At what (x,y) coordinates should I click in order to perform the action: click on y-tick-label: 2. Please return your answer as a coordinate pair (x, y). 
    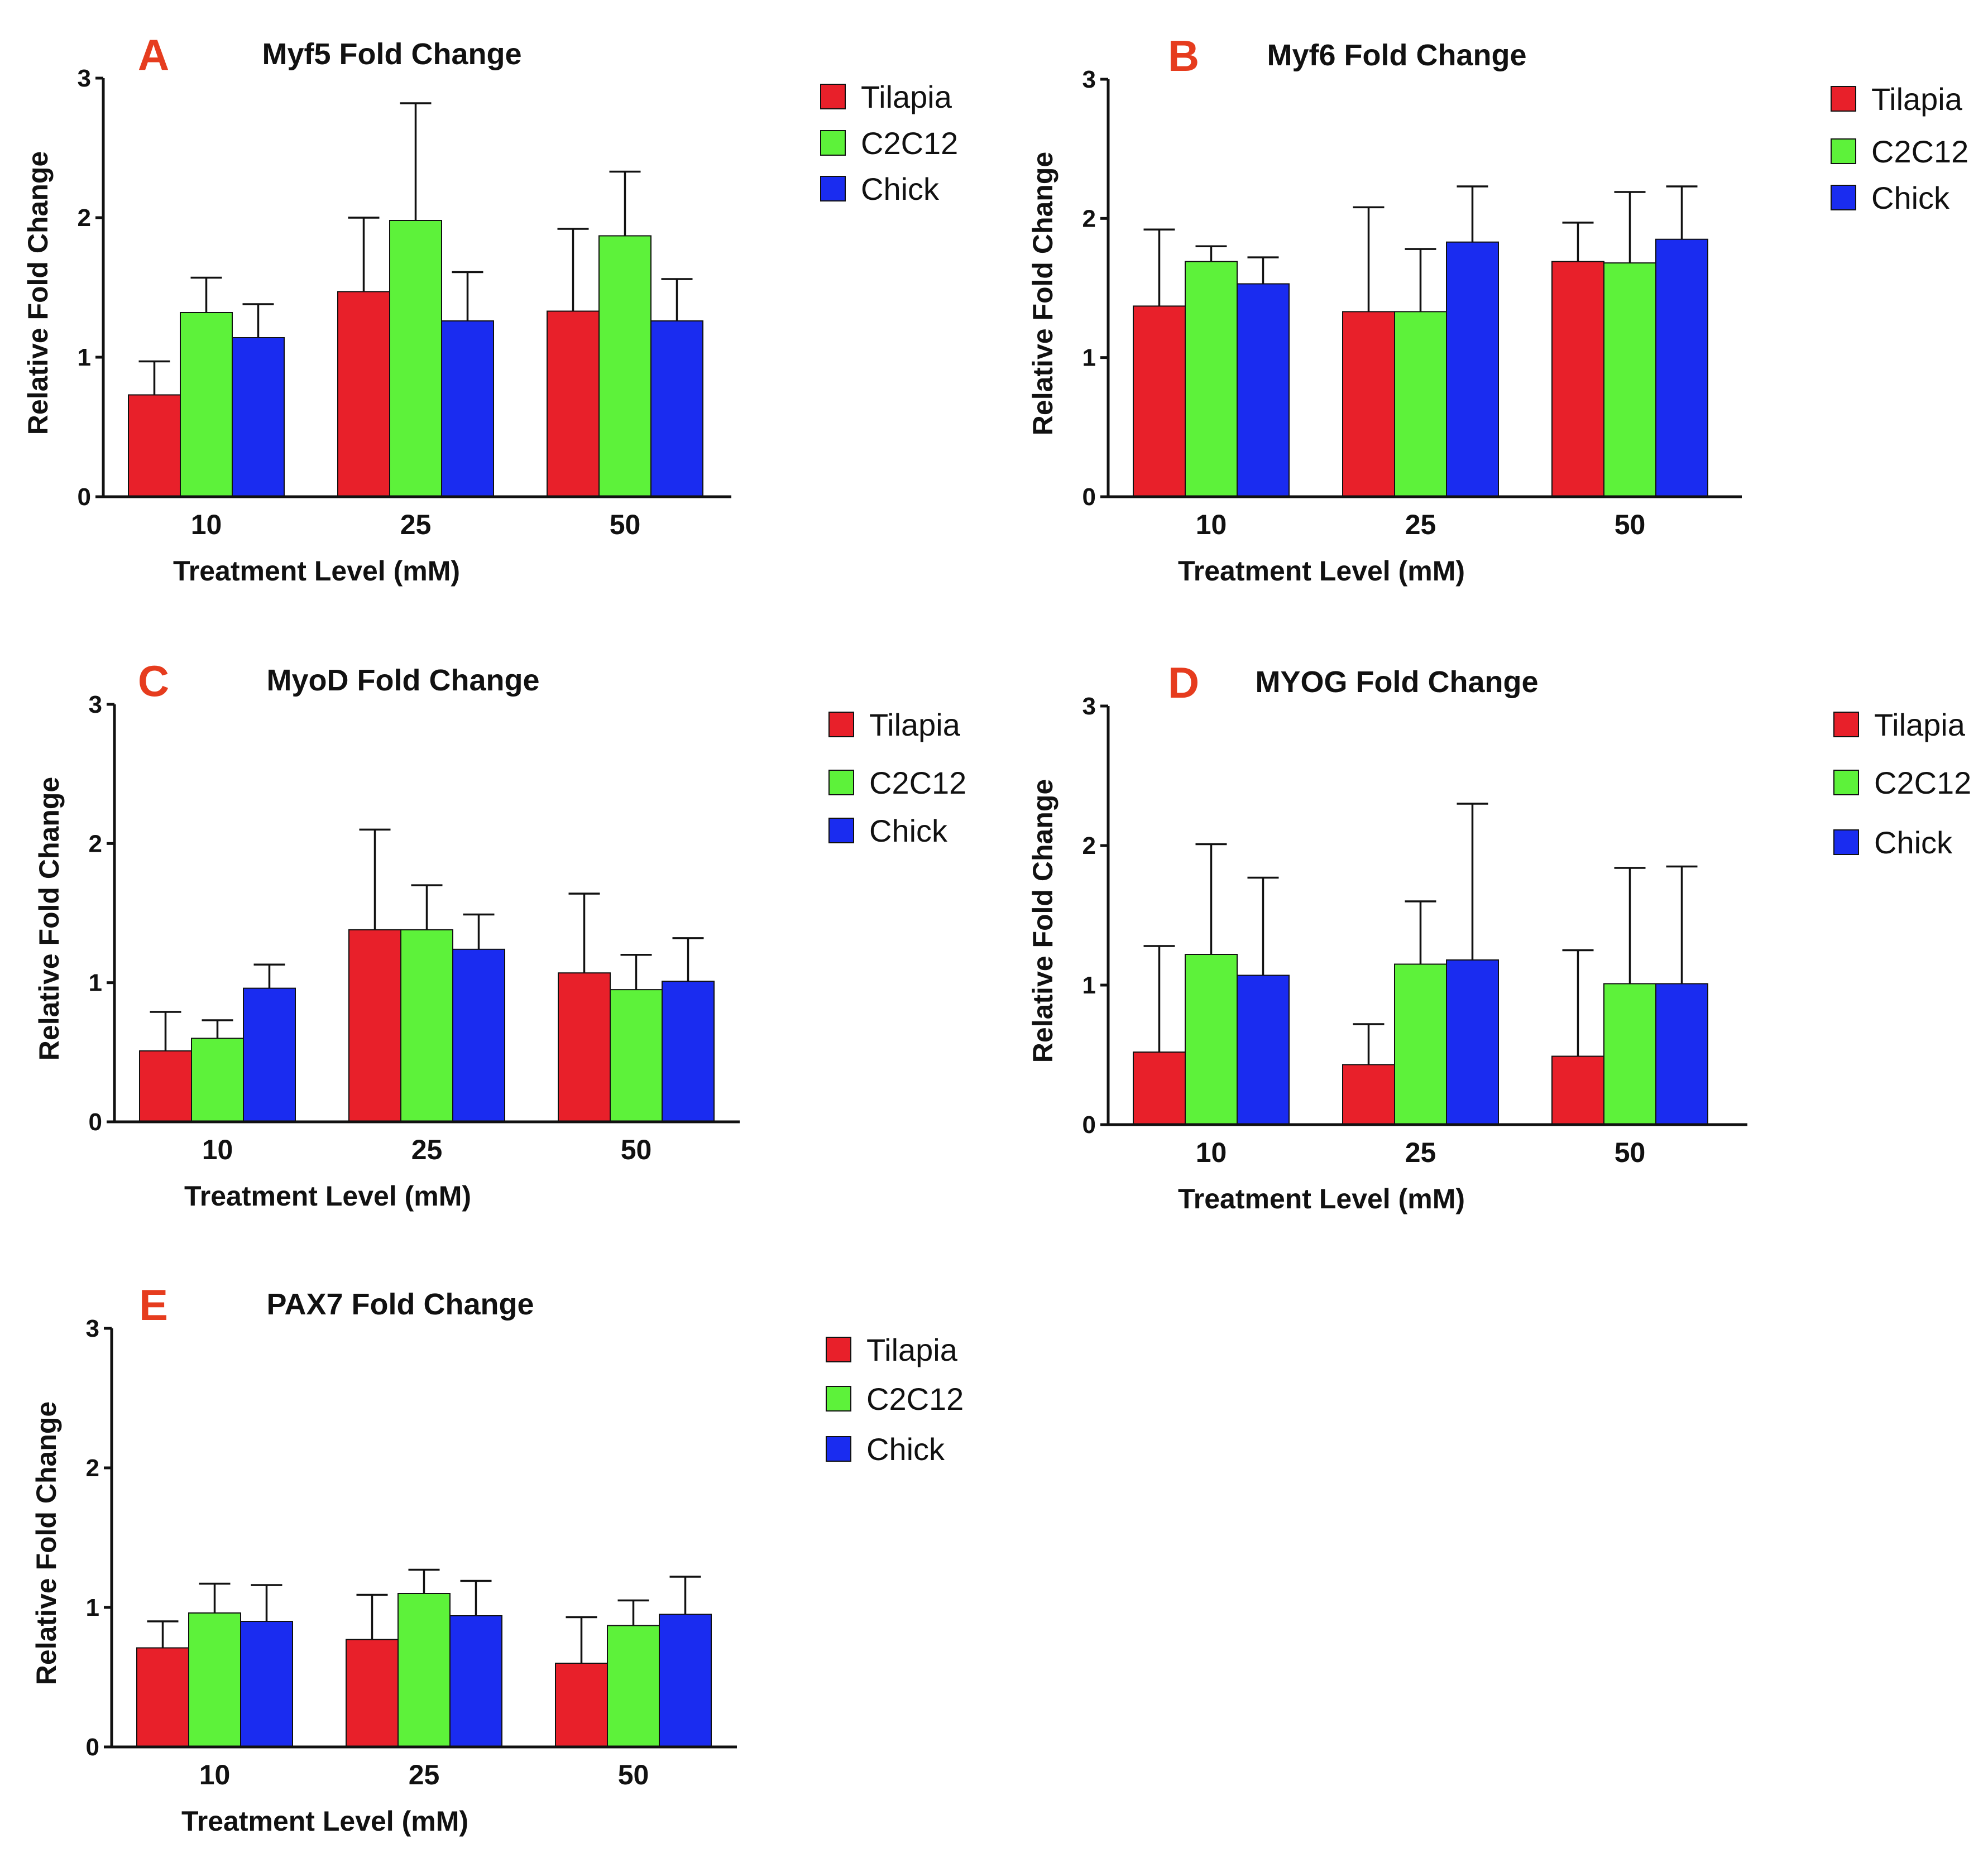
    Looking at the image, I should click on (96, 843).